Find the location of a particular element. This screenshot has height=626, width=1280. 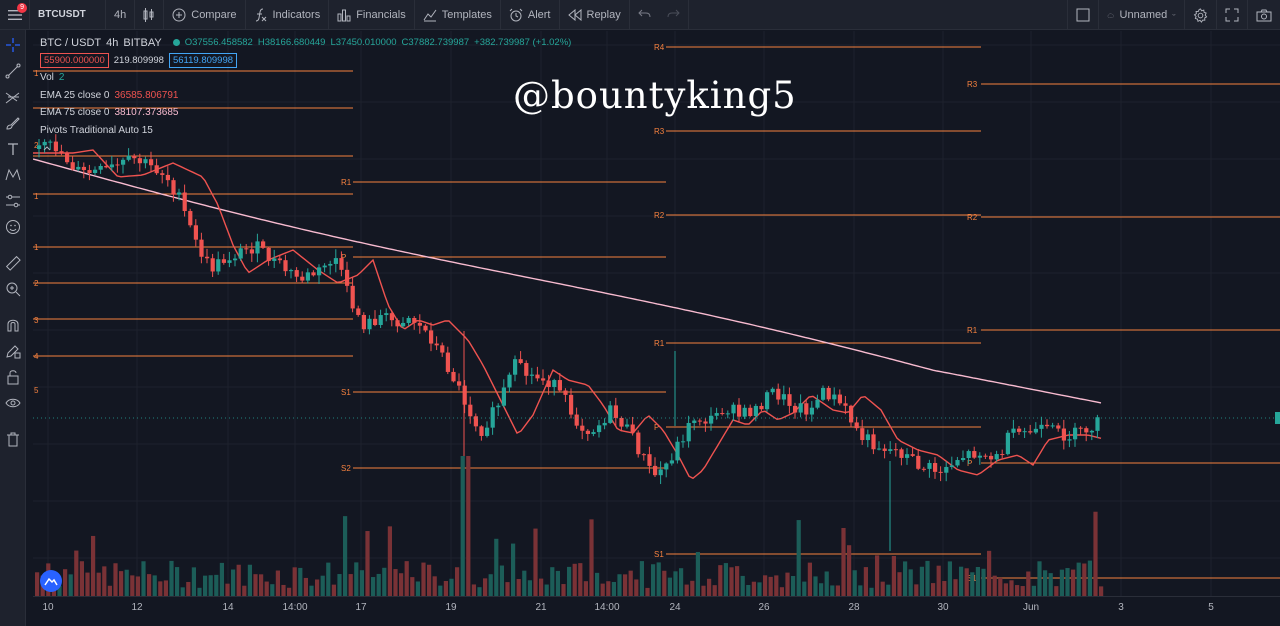

pivots-label: Pivots Traditional Auto 15 is located at coordinates (96, 130).